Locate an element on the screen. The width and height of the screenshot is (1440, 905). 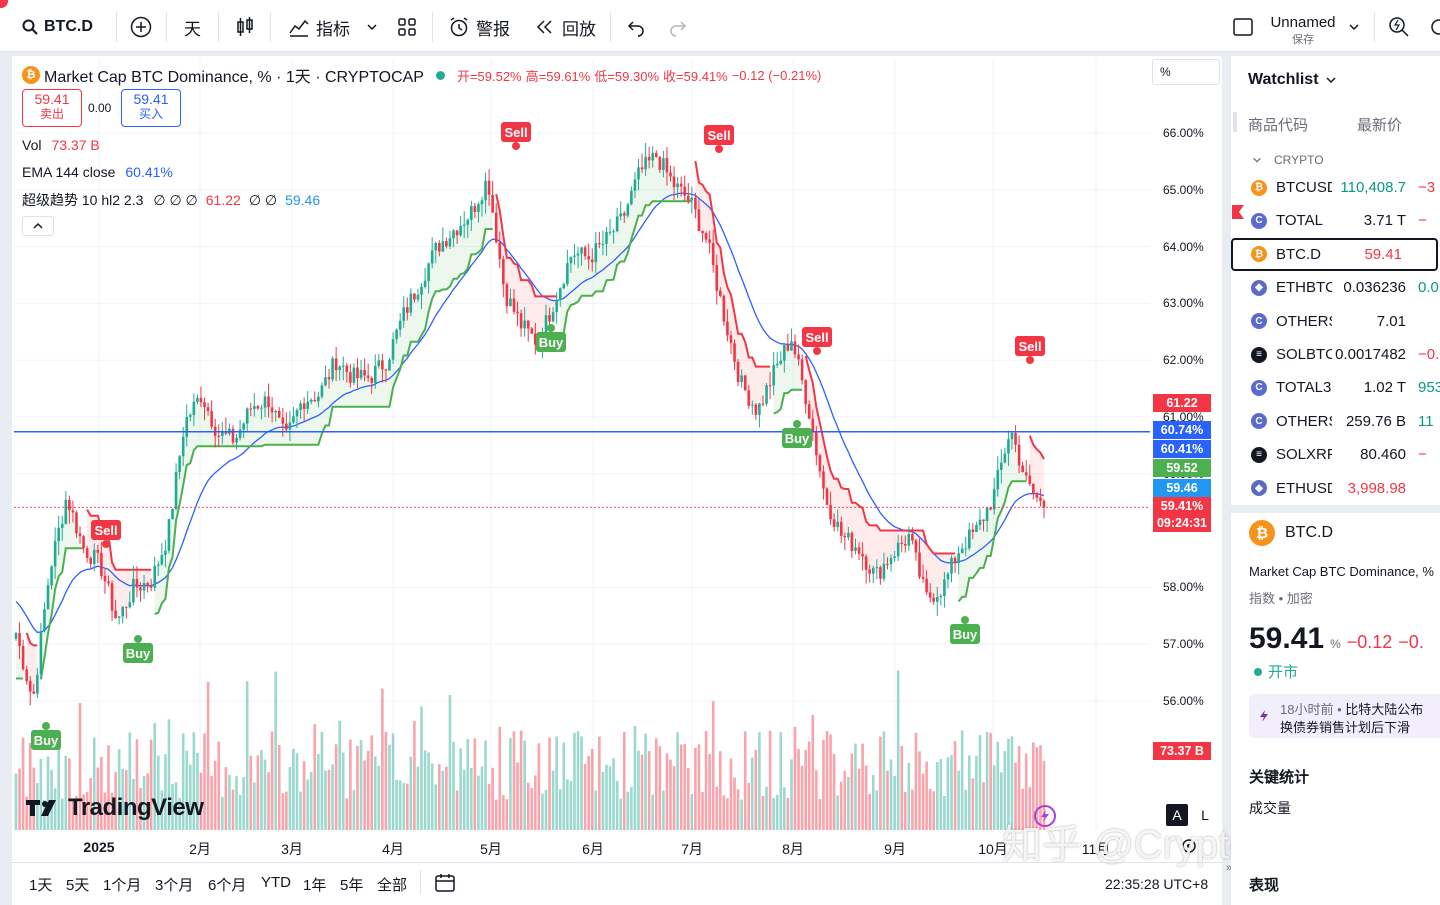
settings-button is located at coordinates (1434, 27).